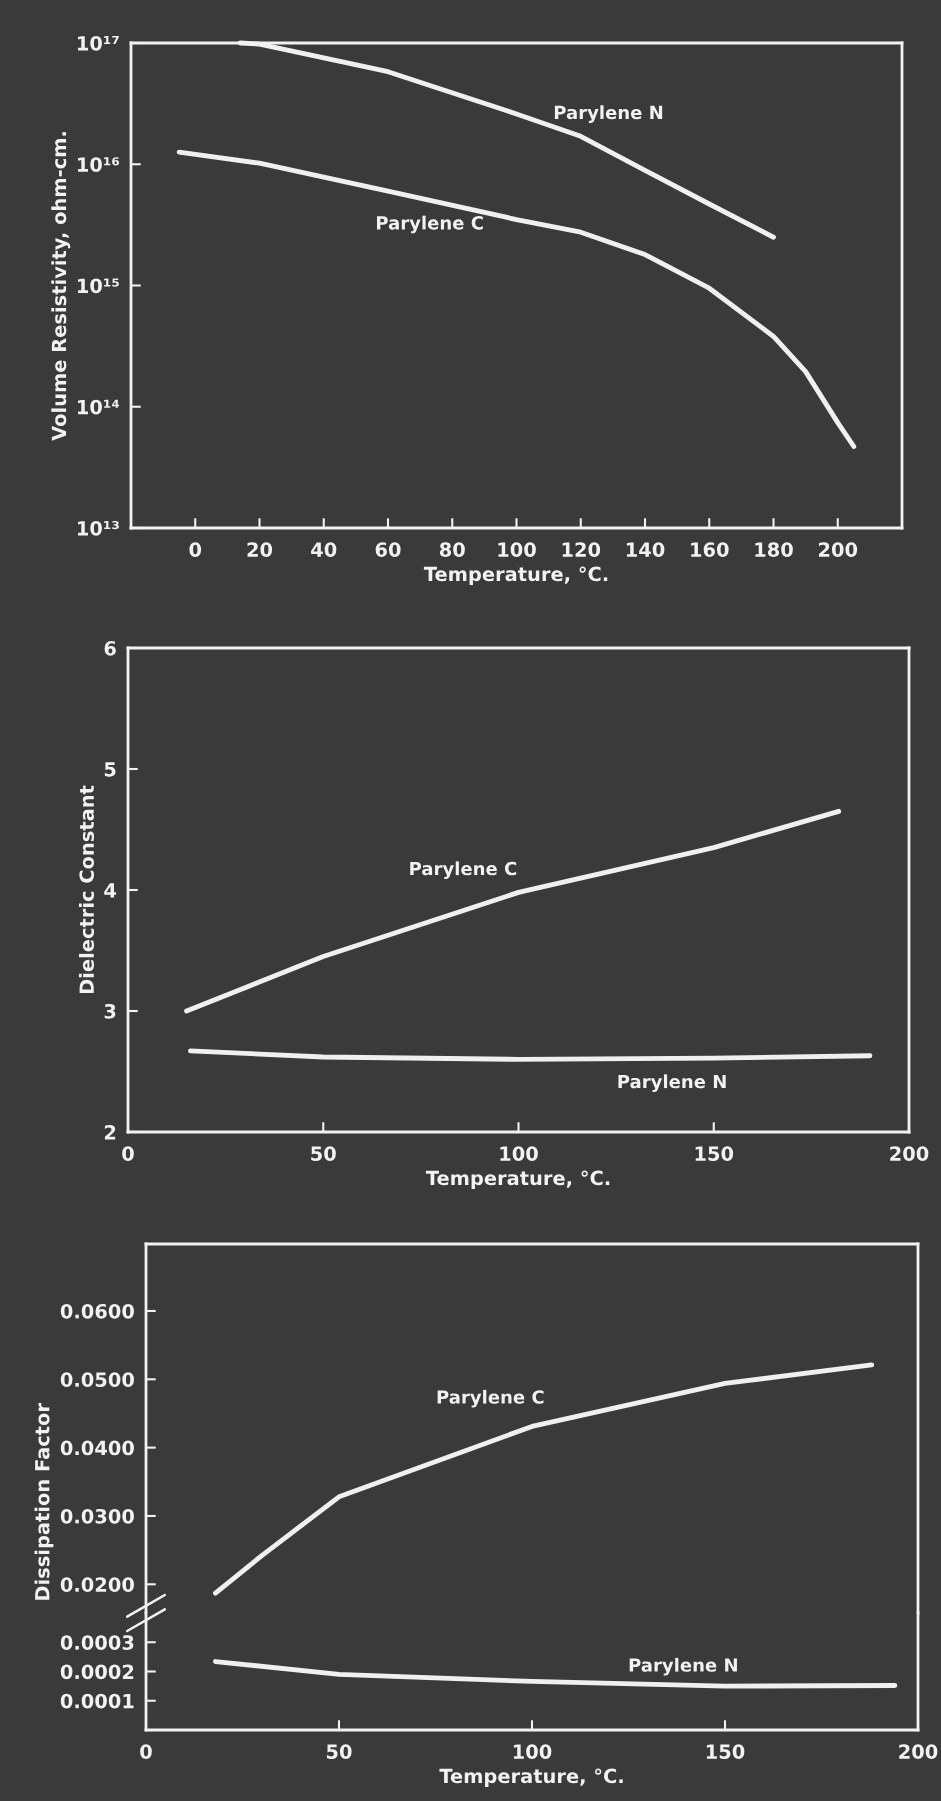 The image size is (941, 1801). Describe the element at coordinates (86, 889) in the screenshot. I see `y-axis-title: Dielectric Constant` at that location.